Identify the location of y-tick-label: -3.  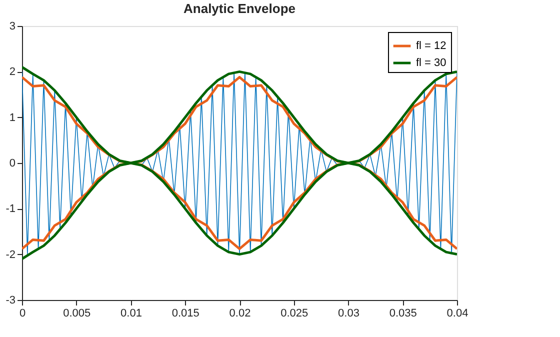
(11, 300).